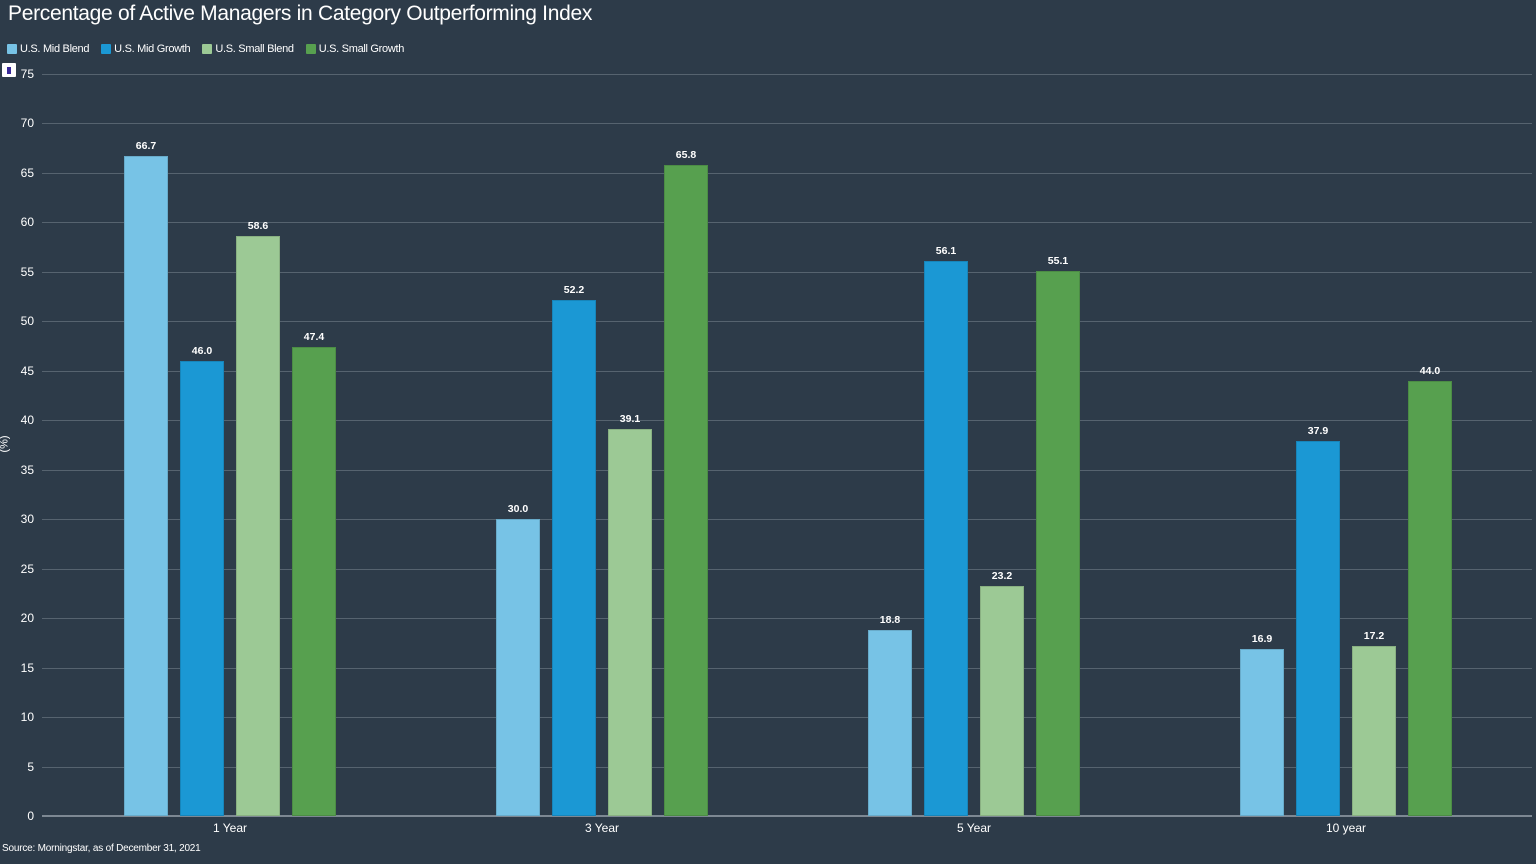 This screenshot has width=1536, height=864. I want to click on legend-item-mid-growth: U.S. Mid Growth, so click(146, 49).